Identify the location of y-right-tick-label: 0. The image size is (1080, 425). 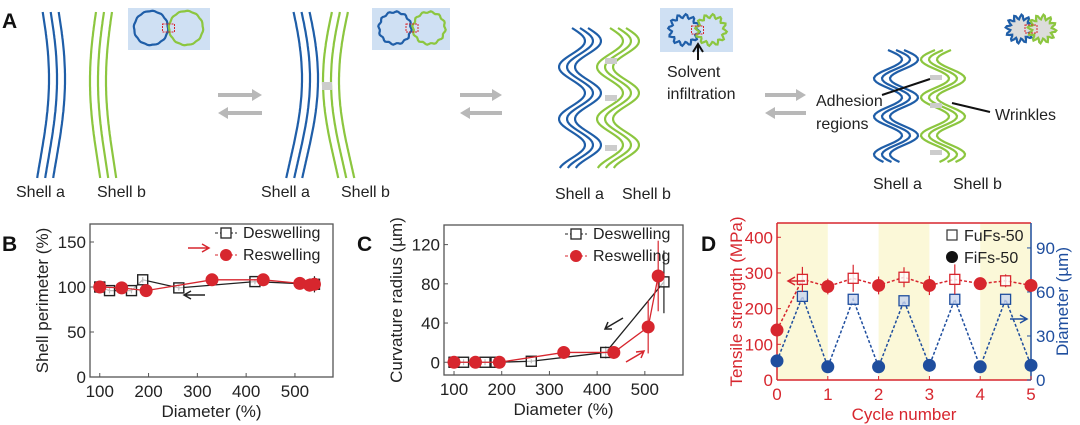
(1040, 380).